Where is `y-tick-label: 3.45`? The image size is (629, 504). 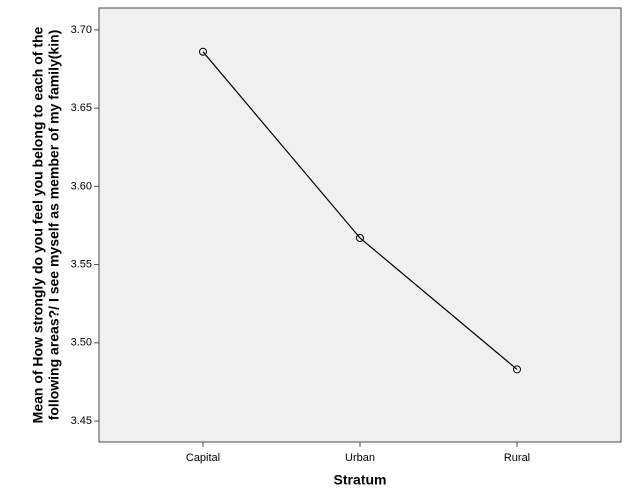
y-tick-label: 3.45 is located at coordinates (81, 421).